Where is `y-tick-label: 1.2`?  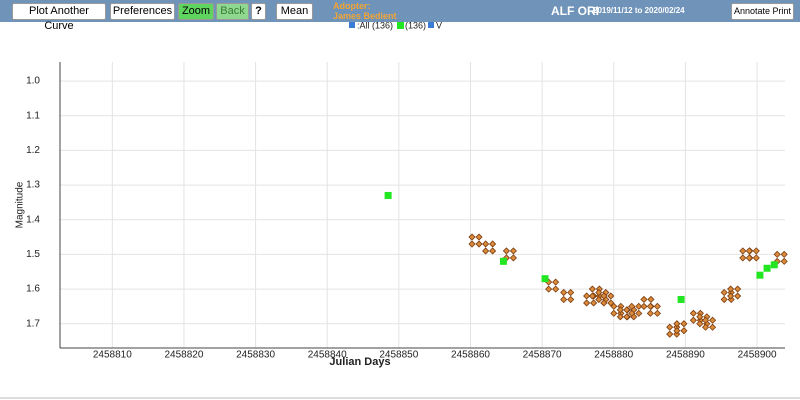
y-tick-label: 1.2 is located at coordinates (33, 150).